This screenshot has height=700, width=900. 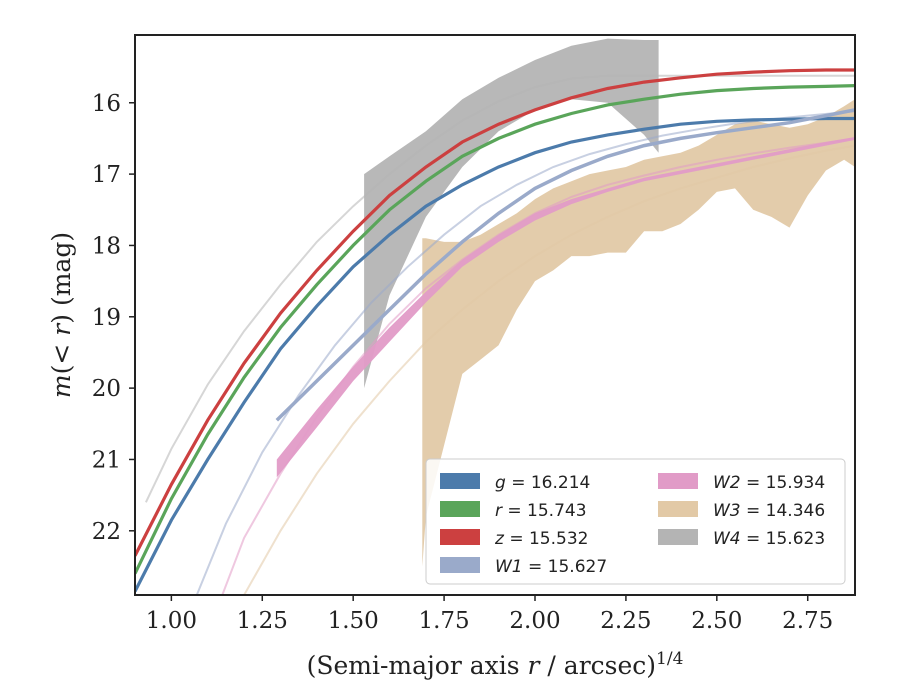 What do you see at coordinates (106, 175) in the screenshot?
I see `y-tick-label: 17` at bounding box center [106, 175].